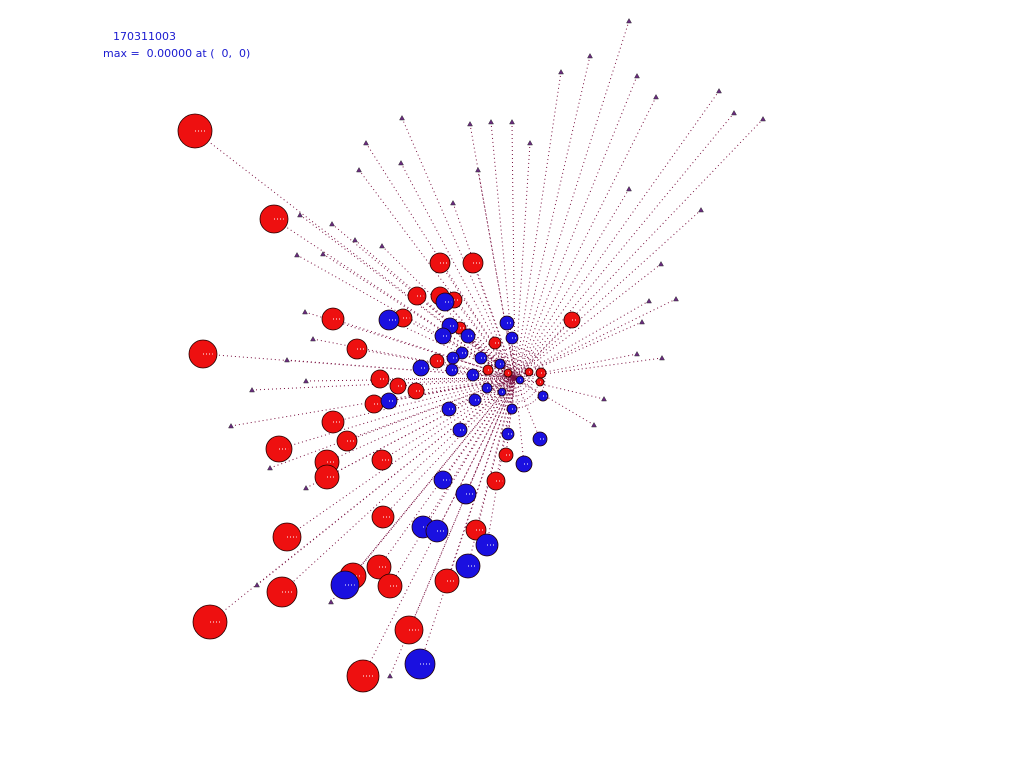  I want to click on run-id: 170311003, so click(144, 36).